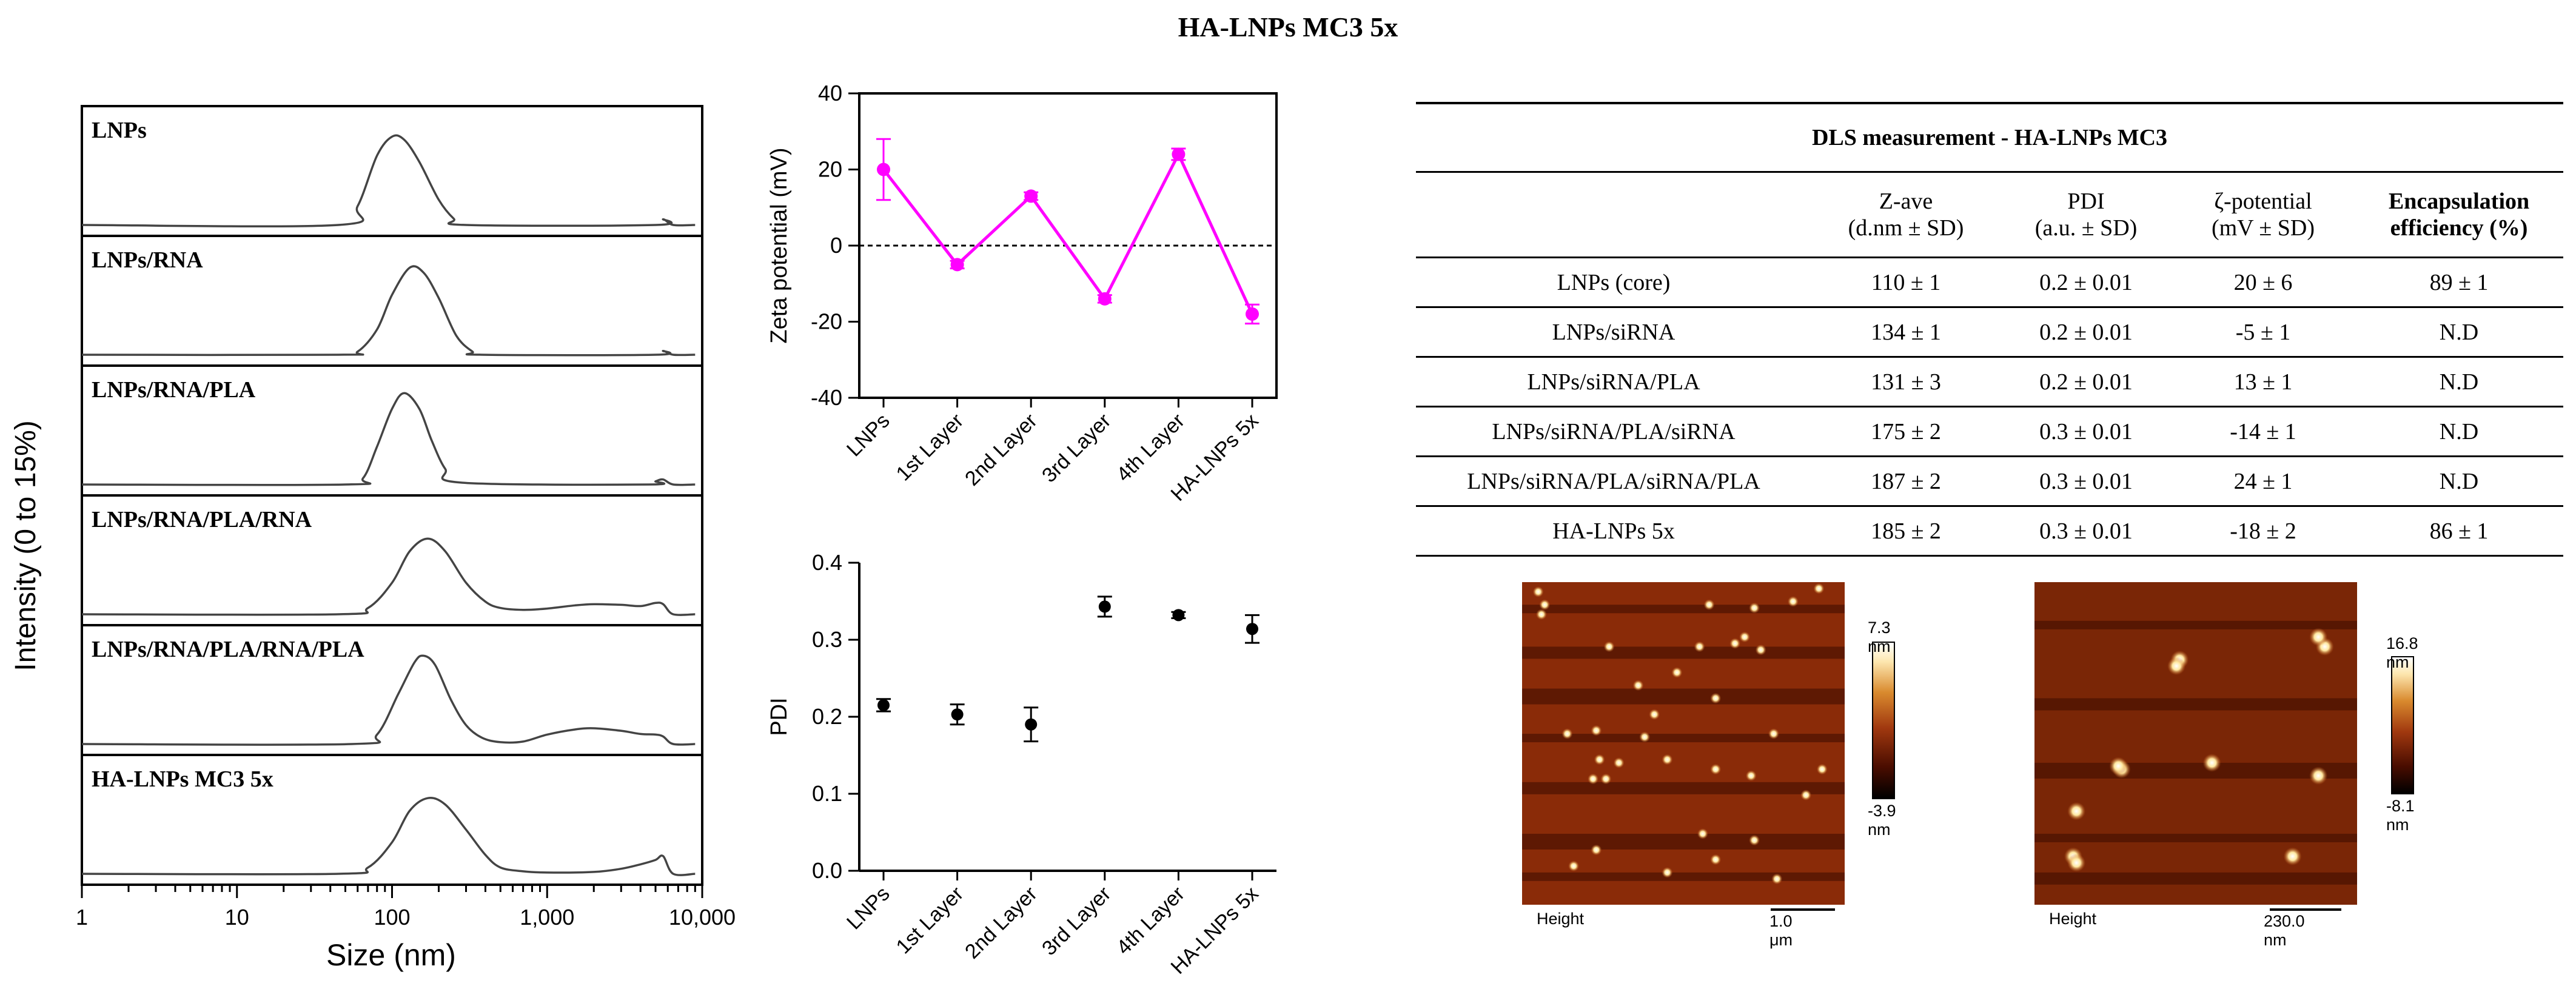  Describe the element at coordinates (1990, 382) in the screenshot. I see `table-row: LNPs/siRNA/PLA 131 ± 3 0.2 ± 0.01 13 ± 1 N.D` at that location.